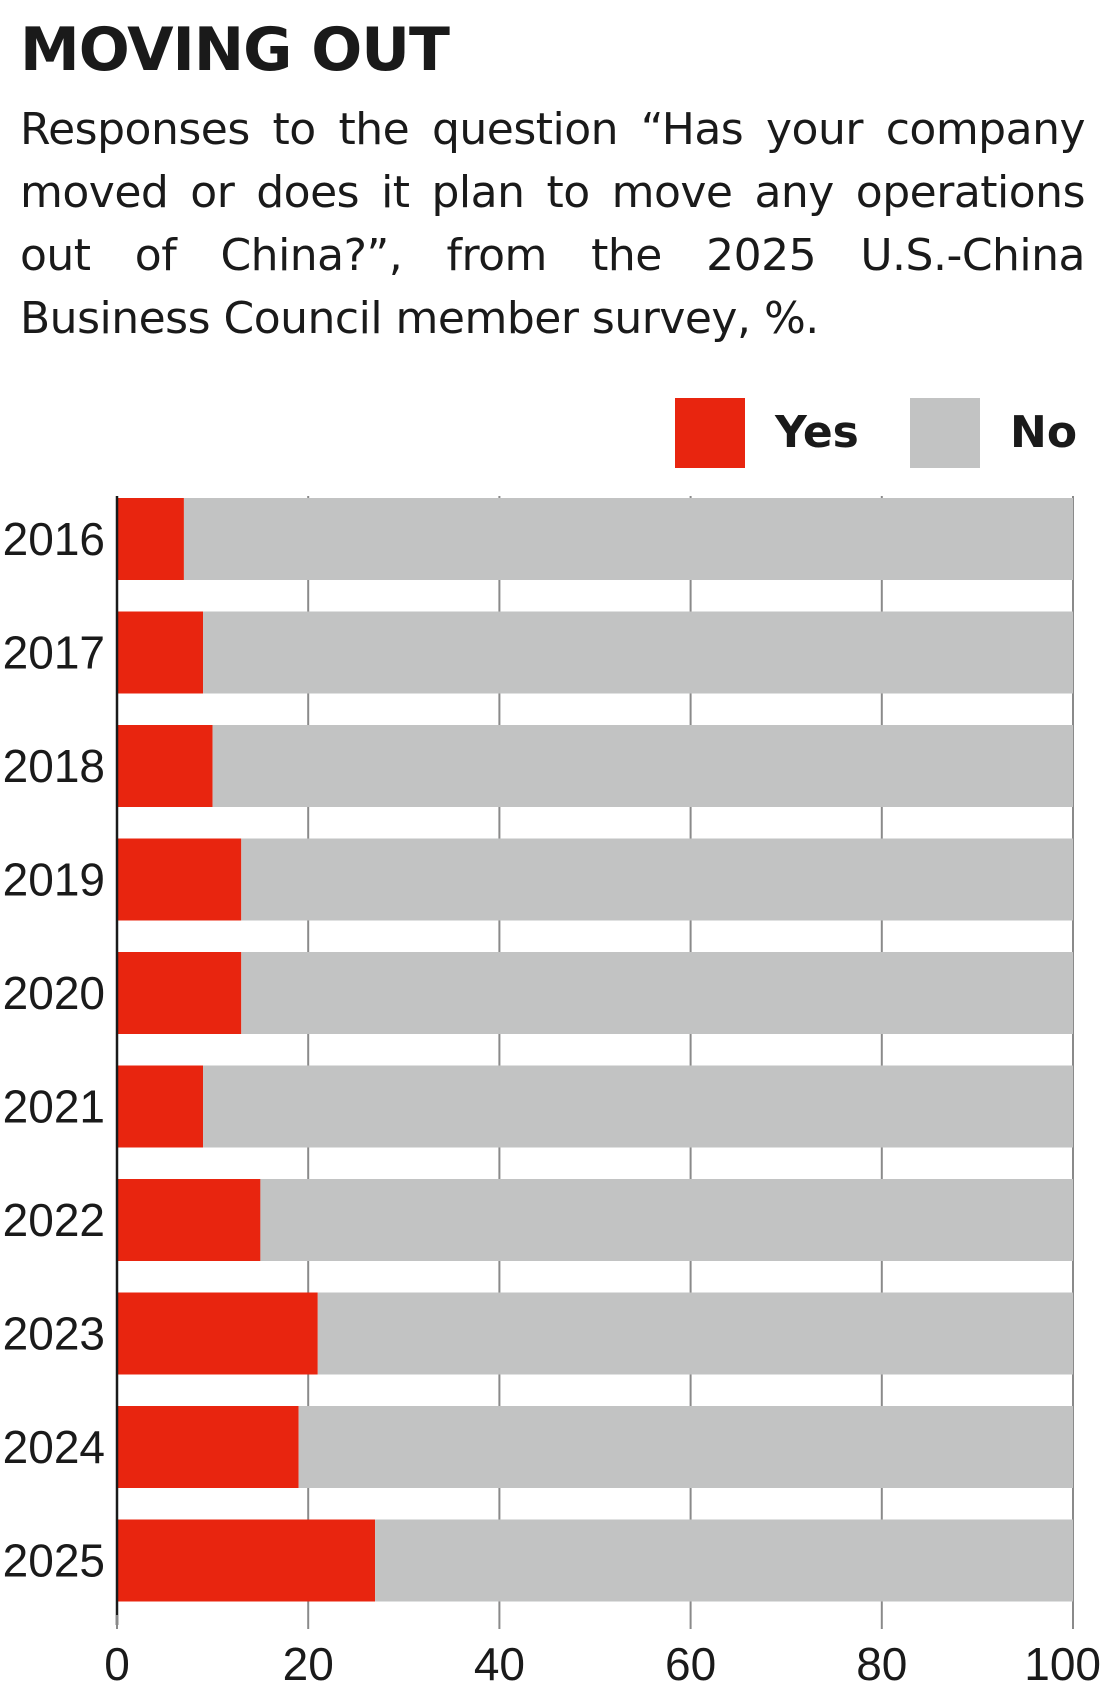  I want to click on bar-no-2025, so click(724, 1560).